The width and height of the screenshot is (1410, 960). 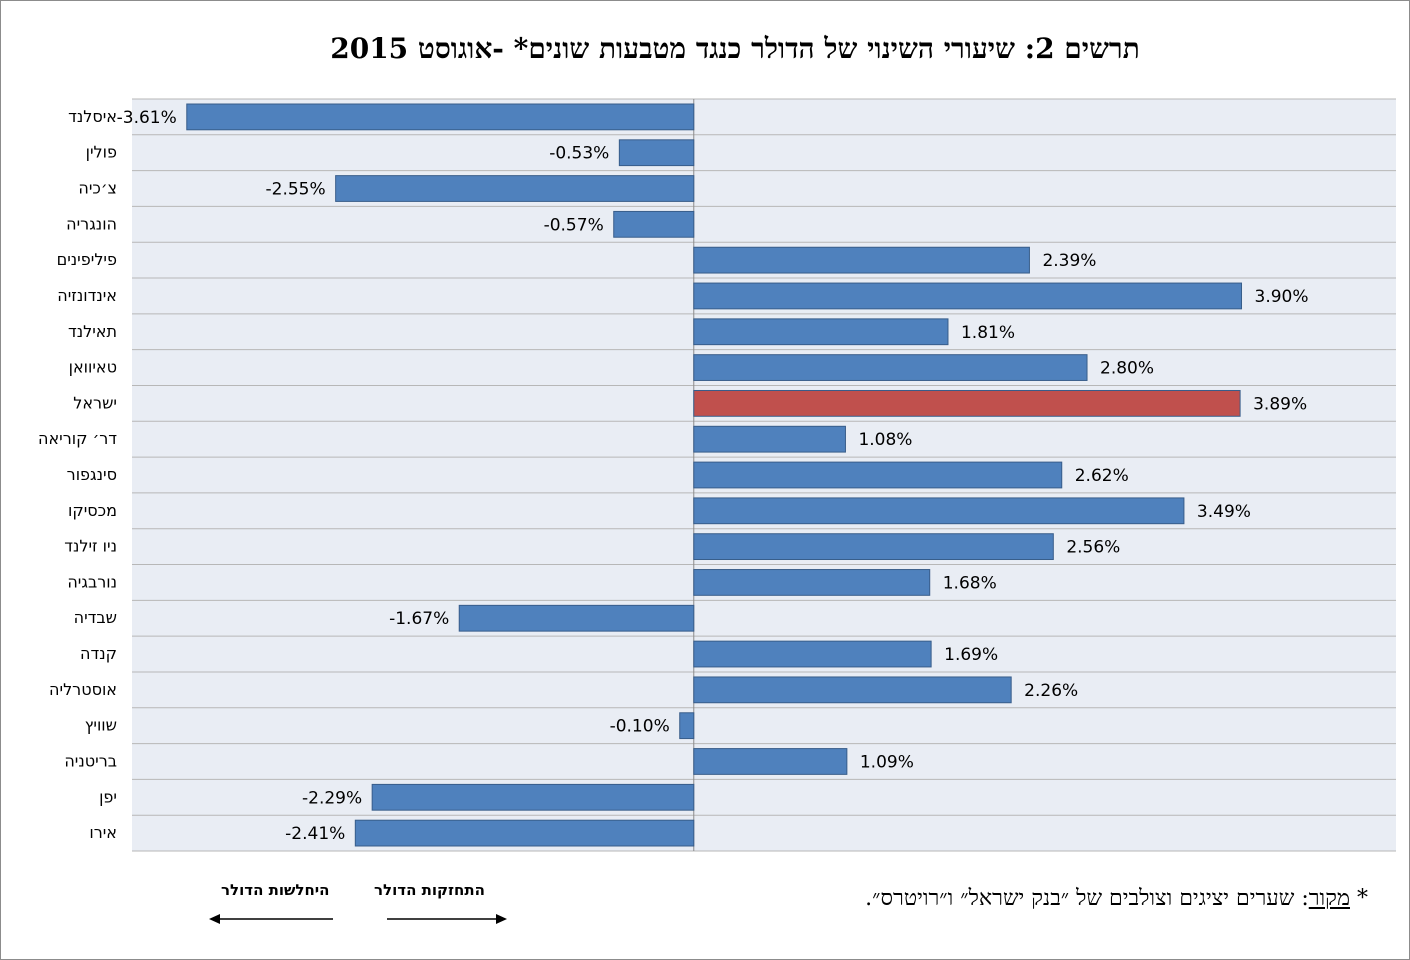 What do you see at coordinates (885, 440) in the screenshot?
I see `data-label: 1.08%` at bounding box center [885, 440].